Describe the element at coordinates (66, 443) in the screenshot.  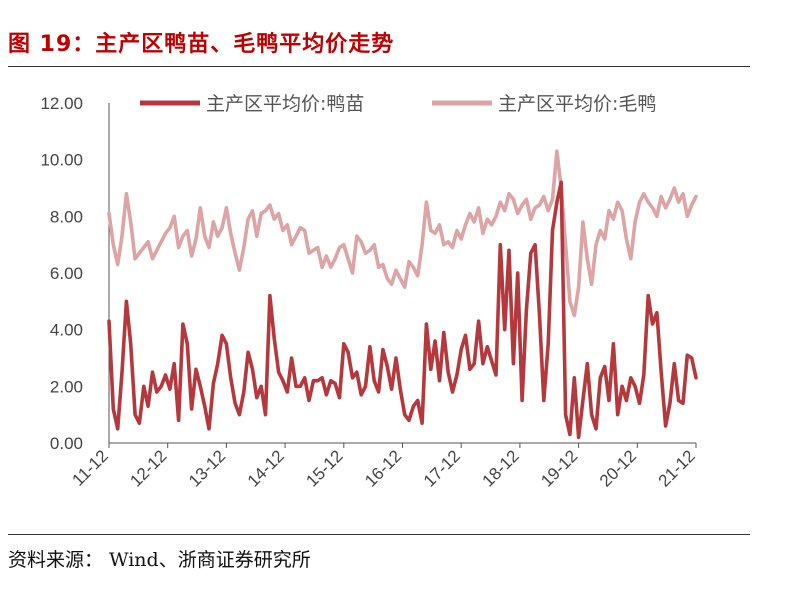
I see `y-tick-label: 0.00` at that location.